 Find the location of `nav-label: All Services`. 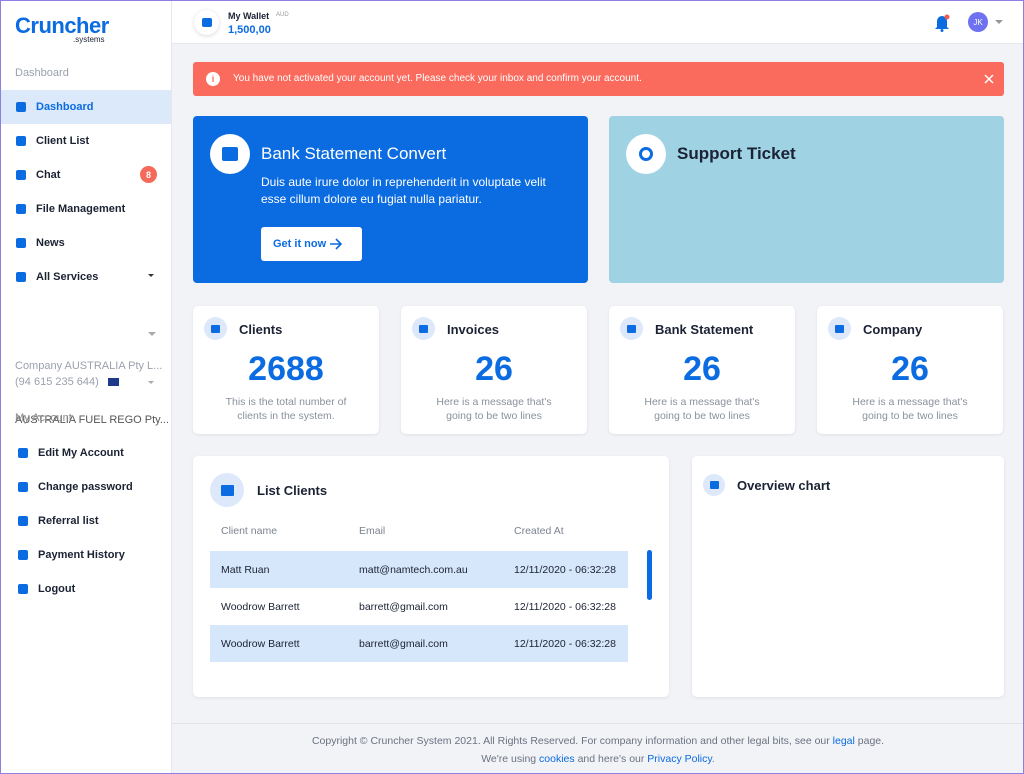

nav-label: All Services is located at coordinates (67, 277).